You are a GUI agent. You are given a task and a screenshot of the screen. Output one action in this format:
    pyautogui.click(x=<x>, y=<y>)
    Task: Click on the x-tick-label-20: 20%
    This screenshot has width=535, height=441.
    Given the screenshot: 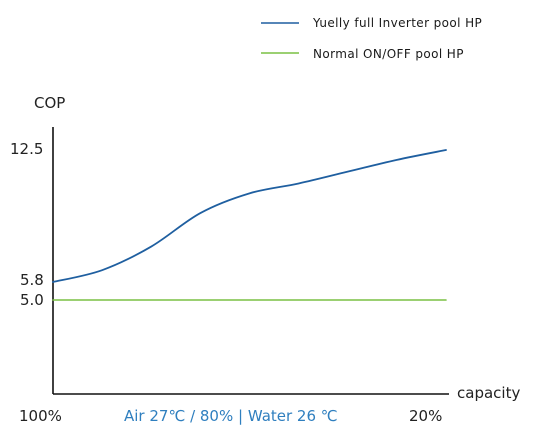 What is the action you would take?
    pyautogui.click(x=425, y=416)
    